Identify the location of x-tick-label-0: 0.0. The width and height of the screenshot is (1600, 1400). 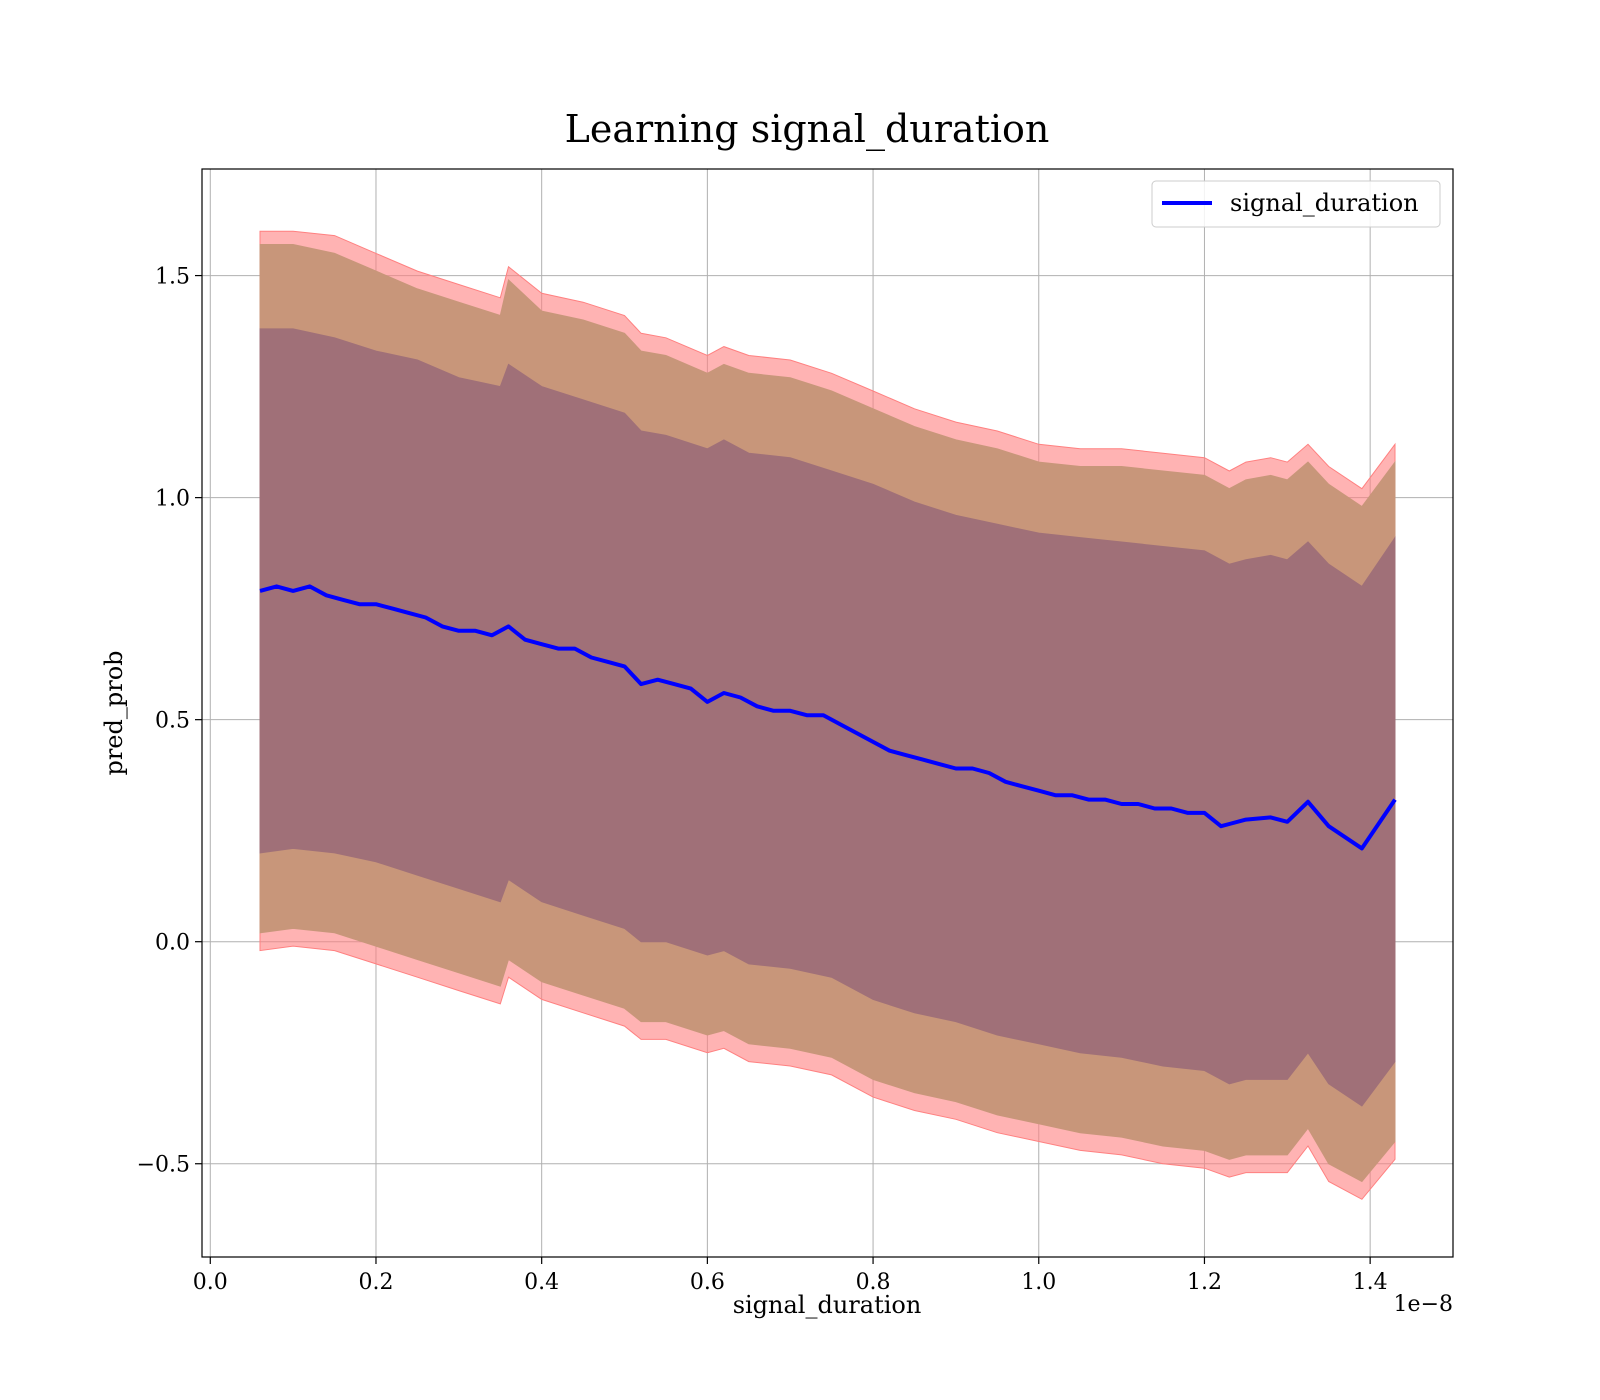
(210, 1282).